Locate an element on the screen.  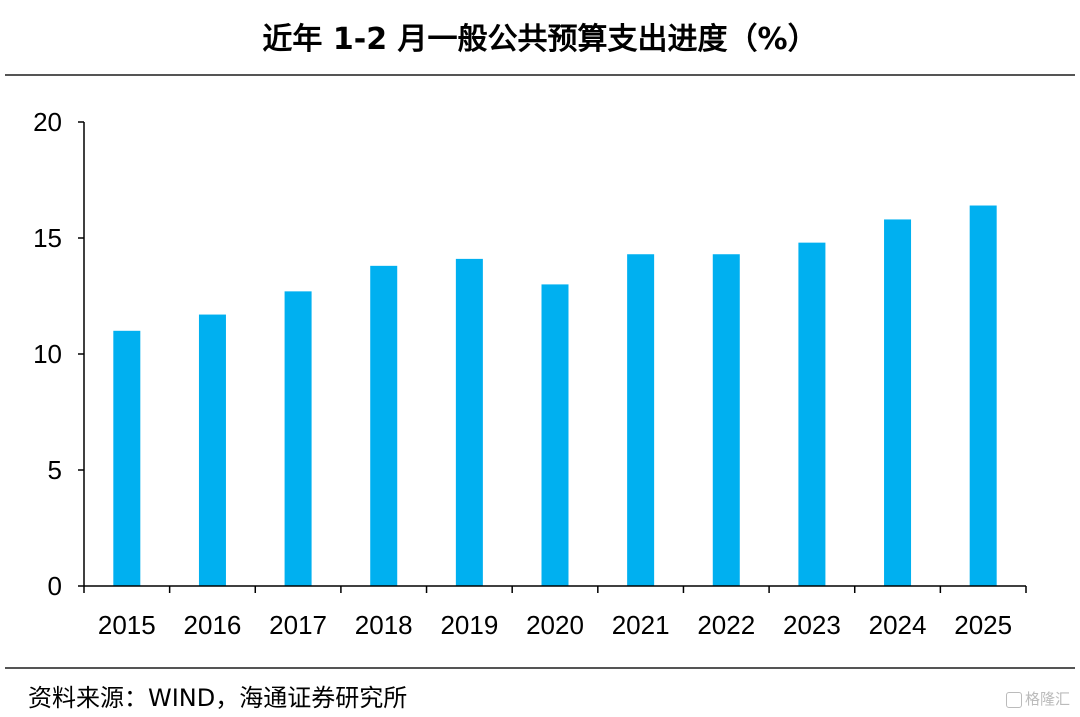
x-tick-label: 2025 is located at coordinates (983, 625).